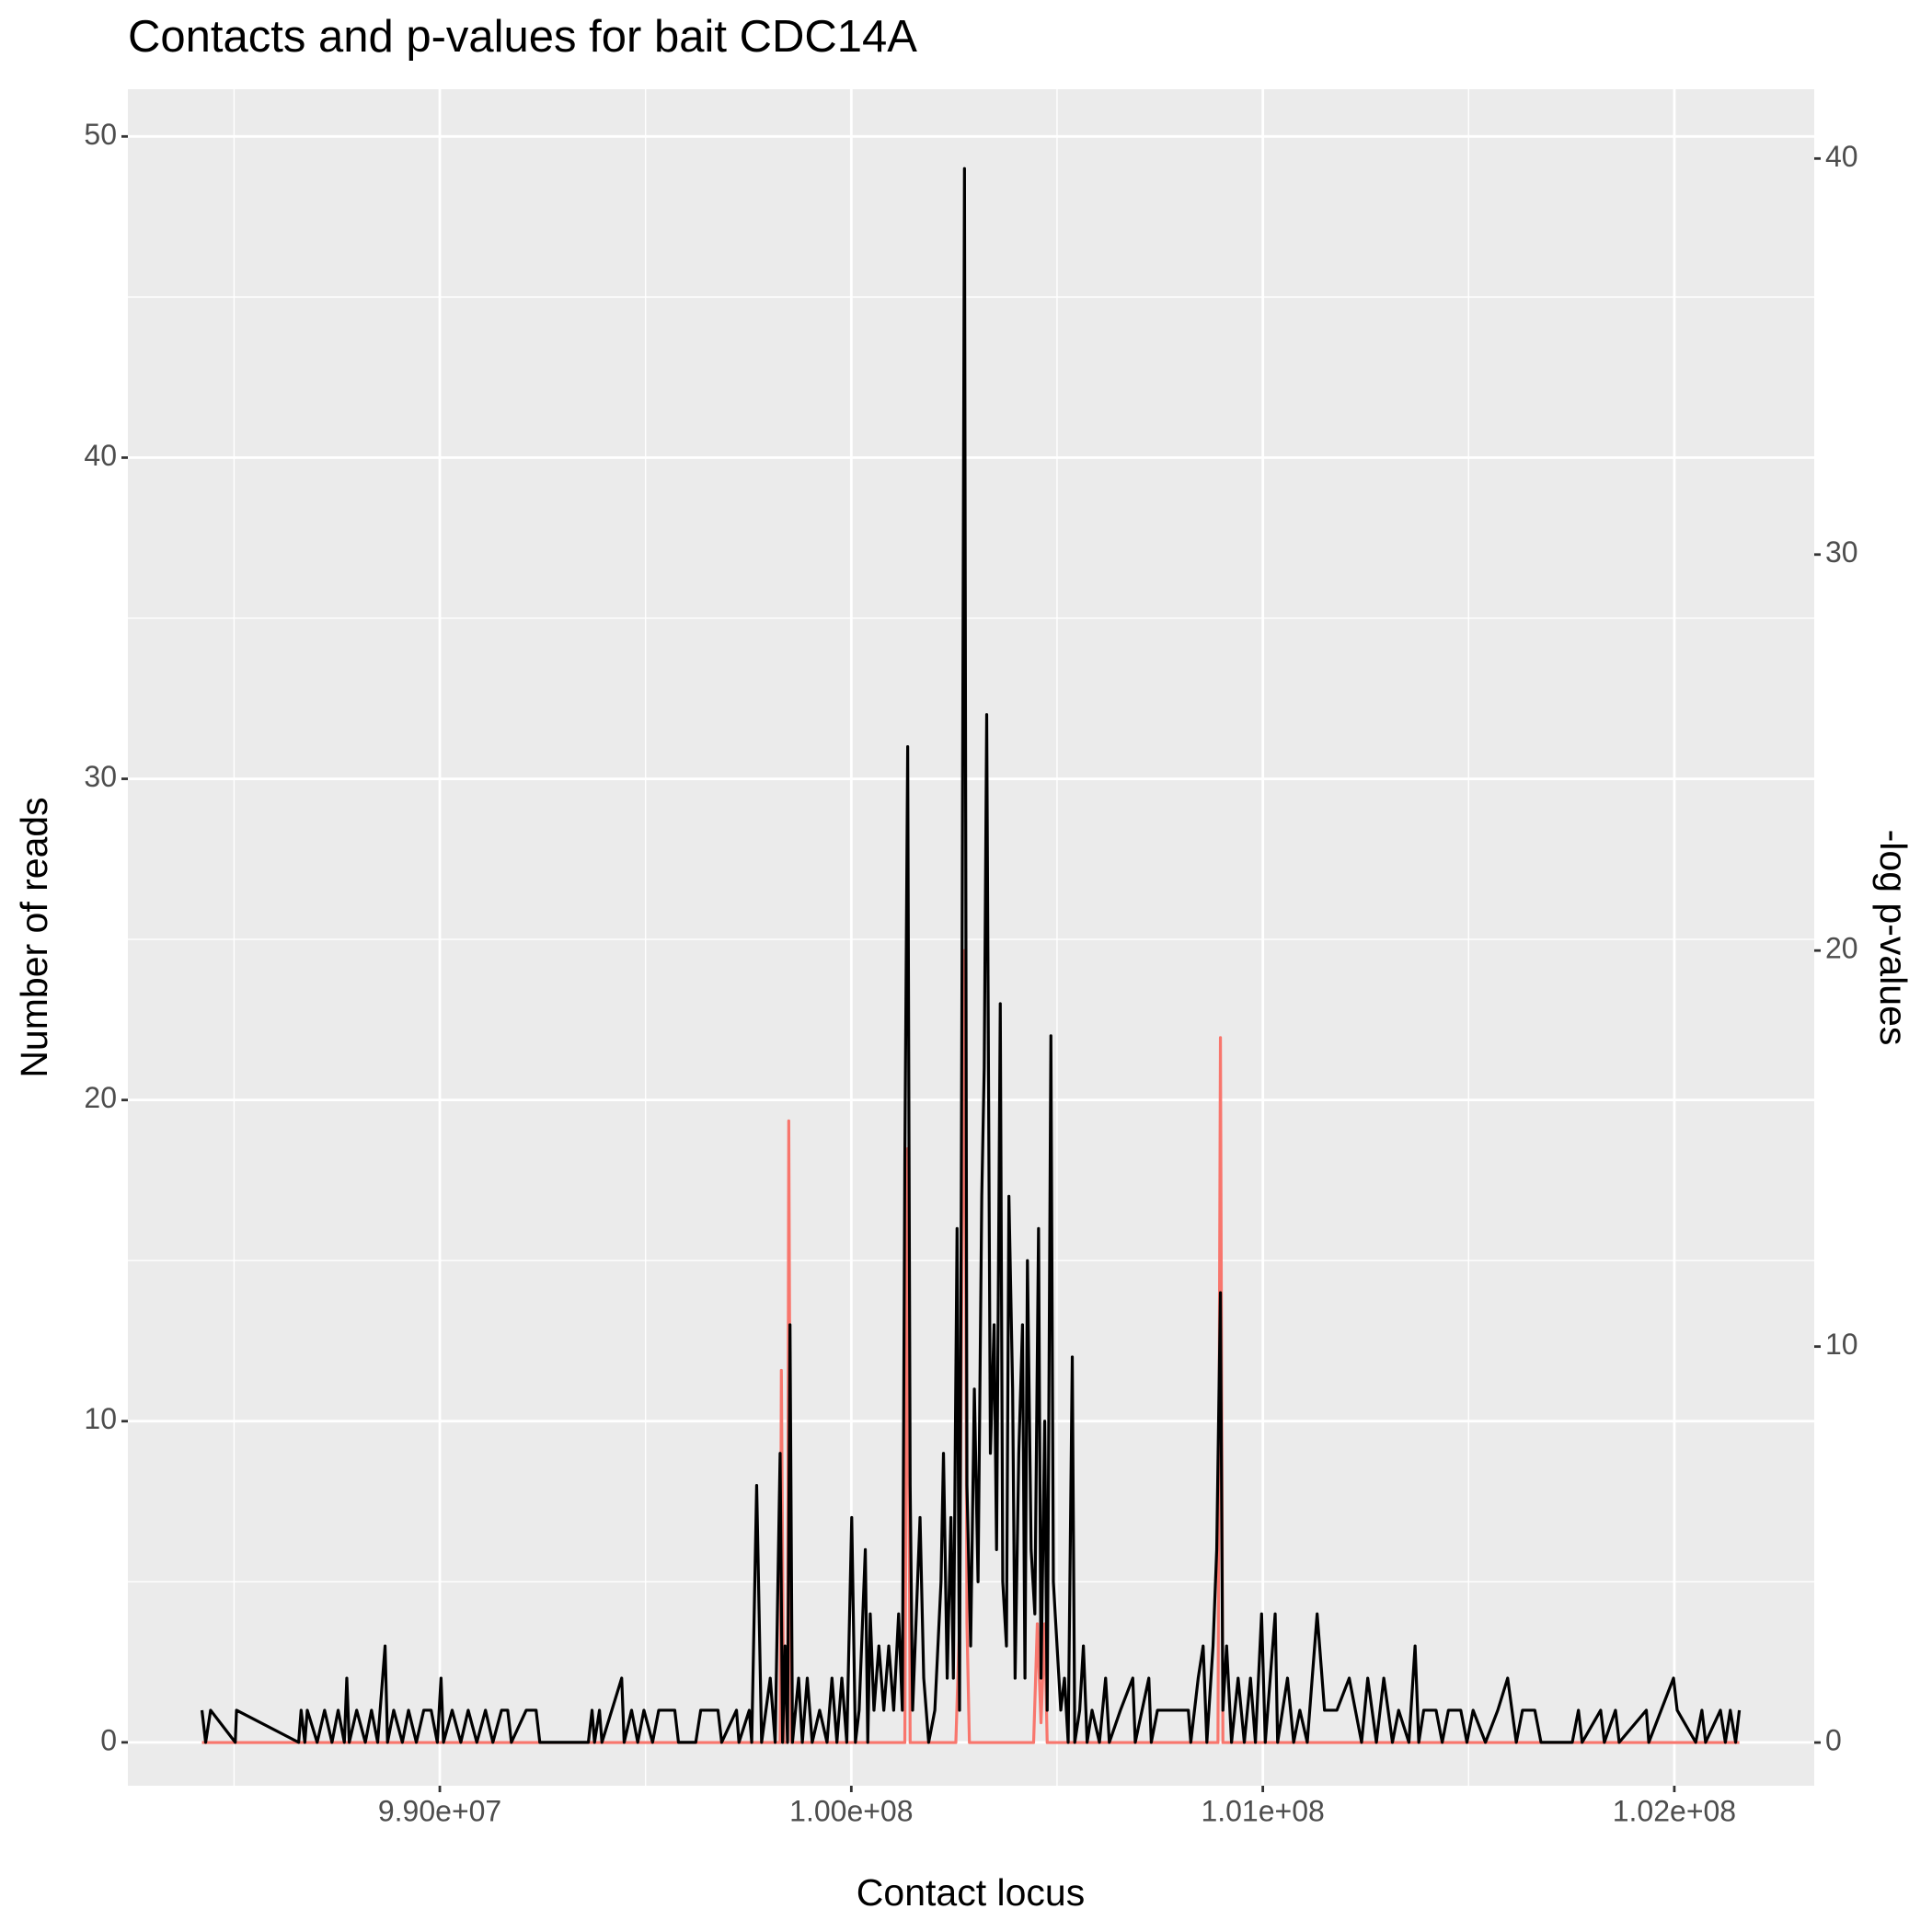 This screenshot has height=1932, width=1932. I want to click on x-tick-label: 1.01e+08, so click(1262, 1810).